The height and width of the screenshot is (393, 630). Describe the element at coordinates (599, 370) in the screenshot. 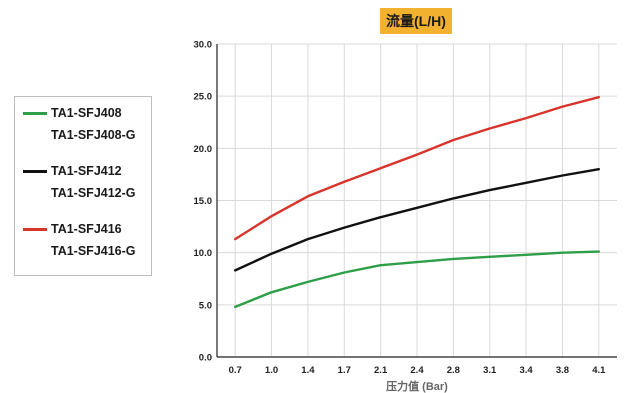

I see `x-tick-label: 4.1` at that location.